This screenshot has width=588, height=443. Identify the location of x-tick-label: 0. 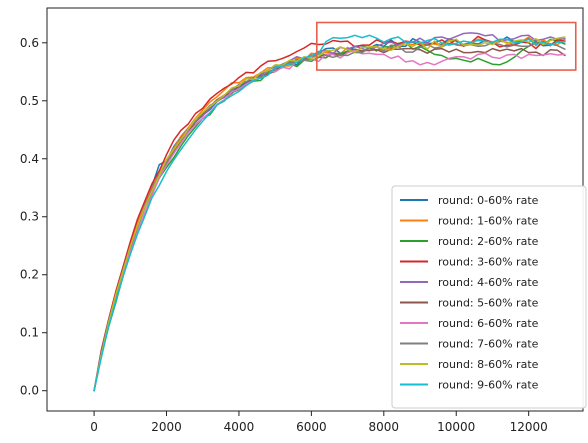
(94, 427).